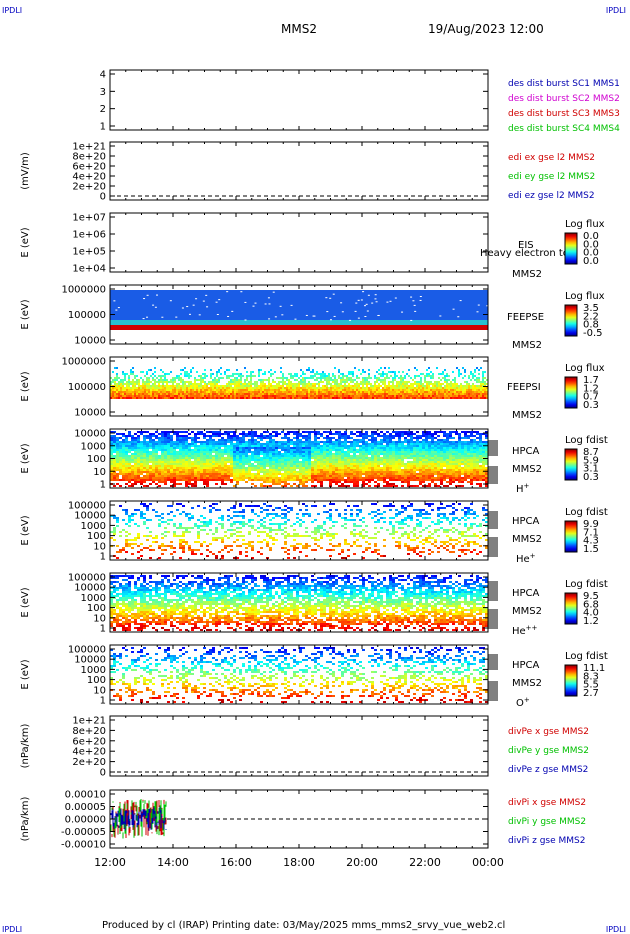 This screenshot has width=630, height=934. Describe the element at coordinates (12, 929) in the screenshot. I see `corner-label-bottom-left: IPDLI` at that location.